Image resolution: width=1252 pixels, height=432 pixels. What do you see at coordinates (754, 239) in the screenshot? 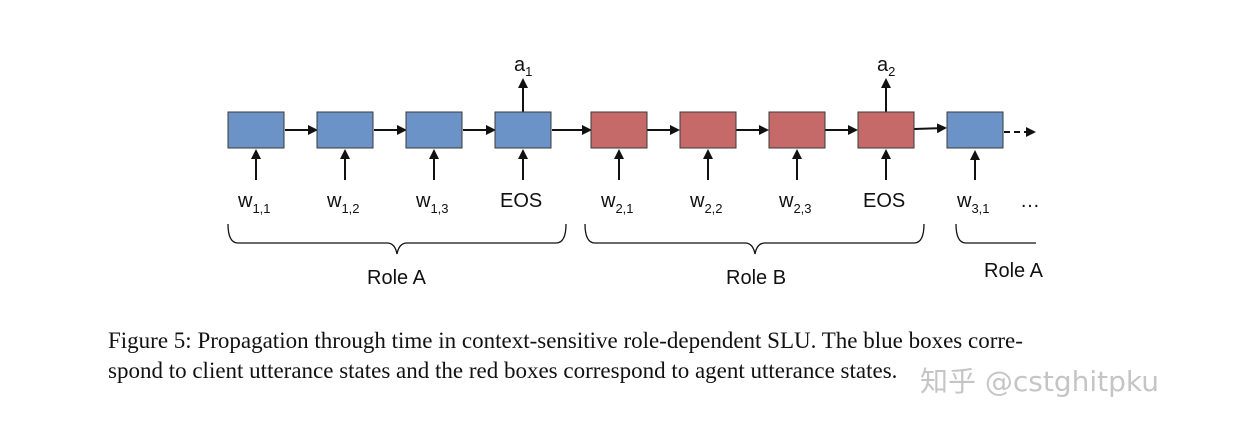
I see `role-b-brace` at bounding box center [754, 239].